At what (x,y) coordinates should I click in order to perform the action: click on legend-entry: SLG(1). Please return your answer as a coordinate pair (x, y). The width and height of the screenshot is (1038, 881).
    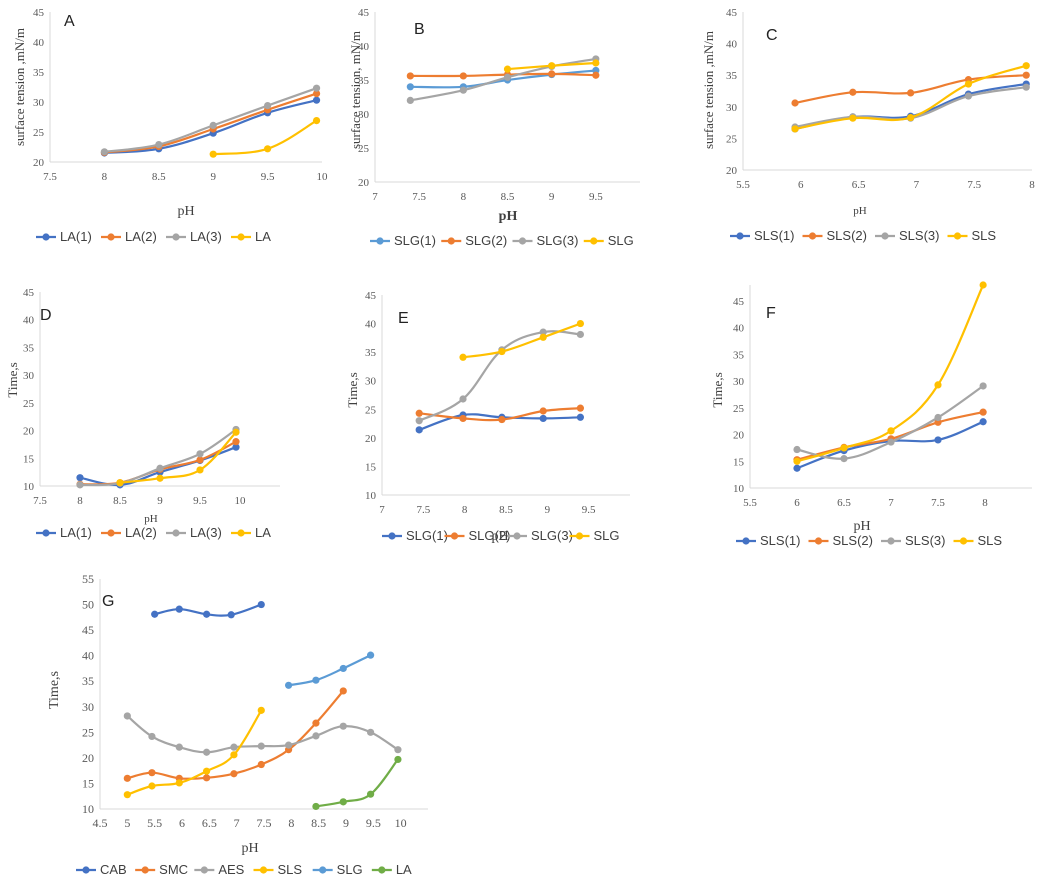
    Looking at the image, I should click on (415, 240).